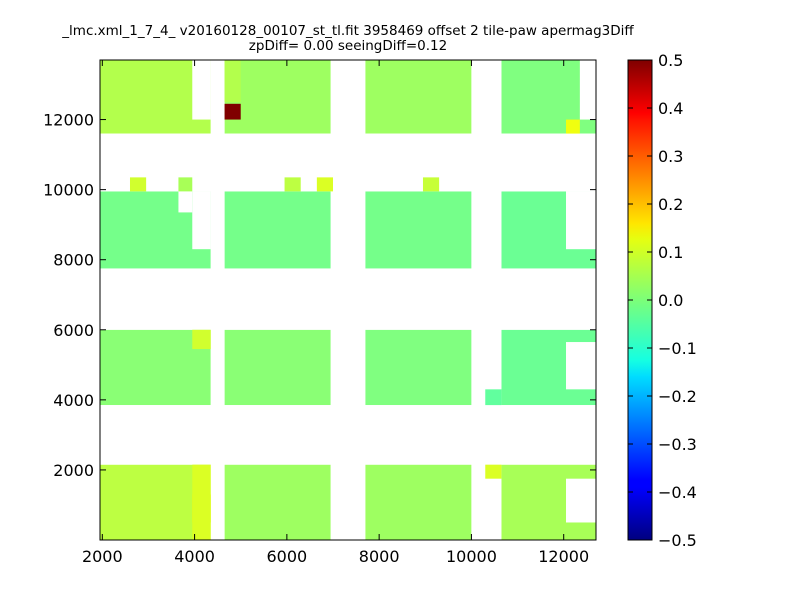 Image resolution: width=800 pixels, height=600 pixels. What do you see at coordinates (68, 190) in the screenshot?
I see `y-tick-label: 10000` at bounding box center [68, 190].